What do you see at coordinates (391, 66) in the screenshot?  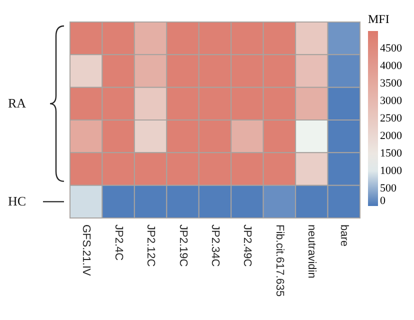 I see `color-bar-label: 4000` at bounding box center [391, 66].